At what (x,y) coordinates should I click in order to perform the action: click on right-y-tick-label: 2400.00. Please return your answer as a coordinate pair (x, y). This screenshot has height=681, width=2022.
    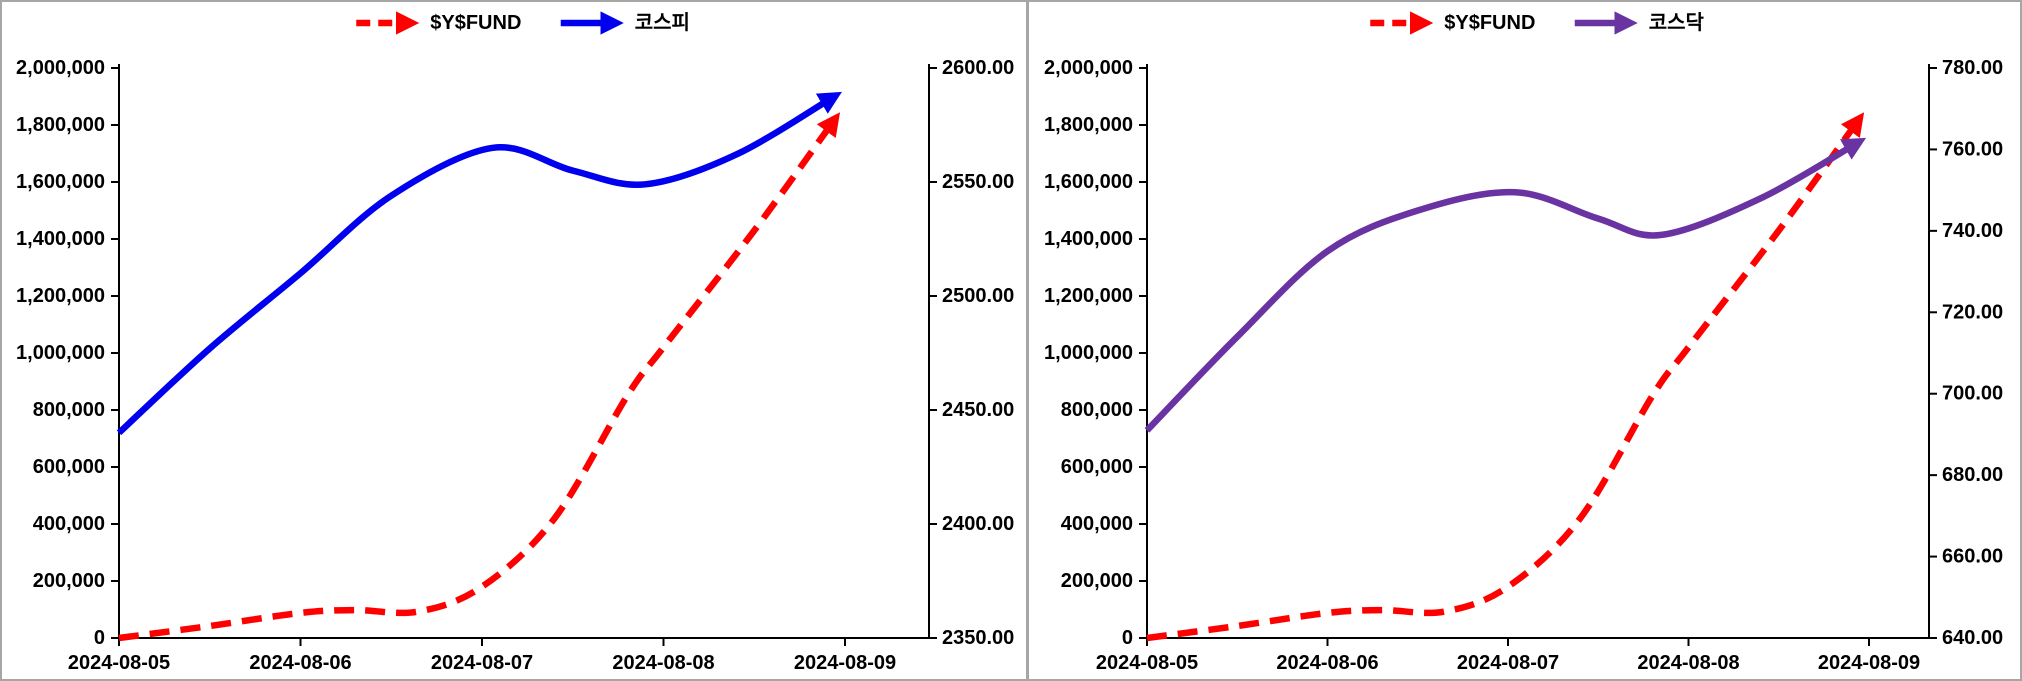
    Looking at the image, I should click on (978, 524).